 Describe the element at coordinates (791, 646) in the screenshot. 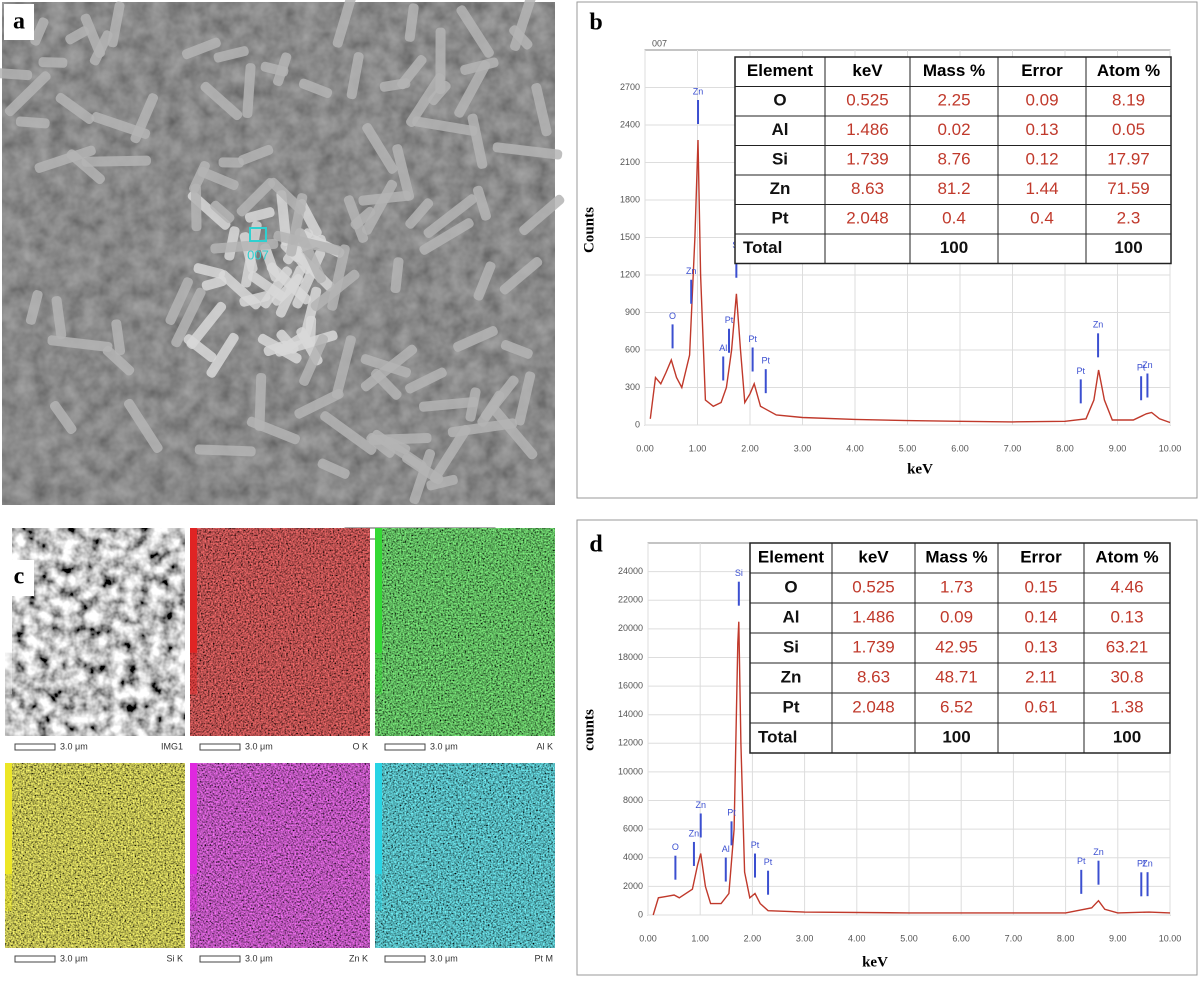

I see `table-cell: Si` at that location.